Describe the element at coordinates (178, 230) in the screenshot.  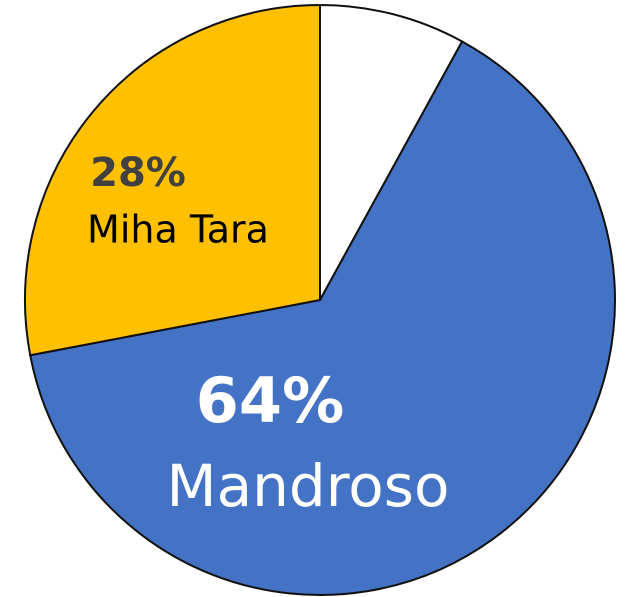
I see `slice-category-label: Miha Tara` at that location.